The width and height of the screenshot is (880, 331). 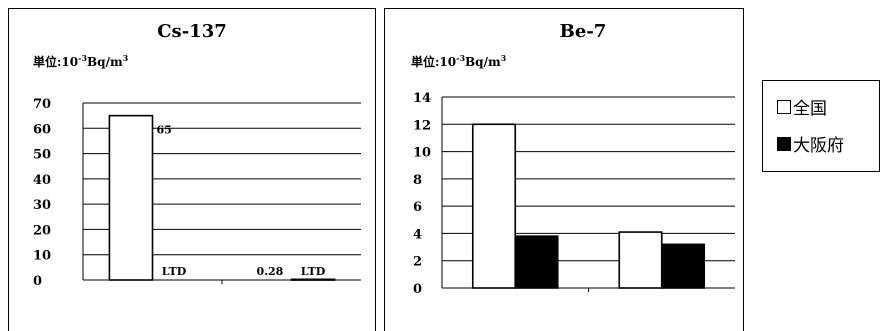 I want to click on legend-swatch-osaka, so click(x=784, y=143).